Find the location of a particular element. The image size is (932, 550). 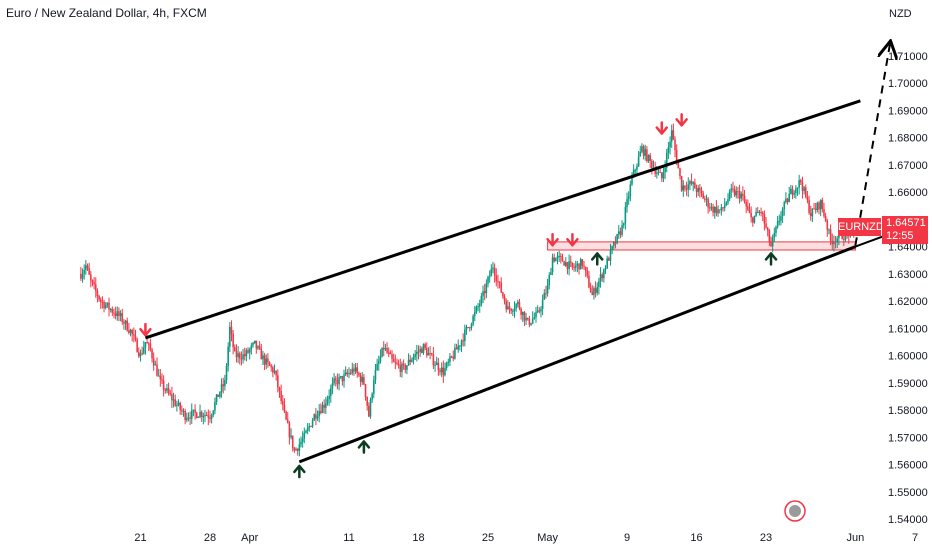

currency-label: NZD is located at coordinates (900, 14).